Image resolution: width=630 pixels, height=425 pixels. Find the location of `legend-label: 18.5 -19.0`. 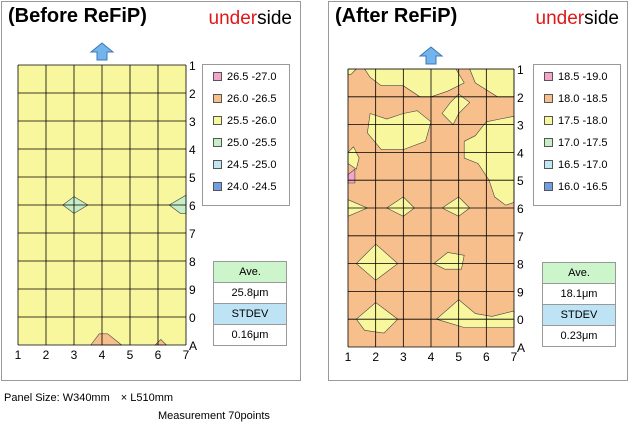

legend-label: 18.5 -19.0 is located at coordinates (583, 77).